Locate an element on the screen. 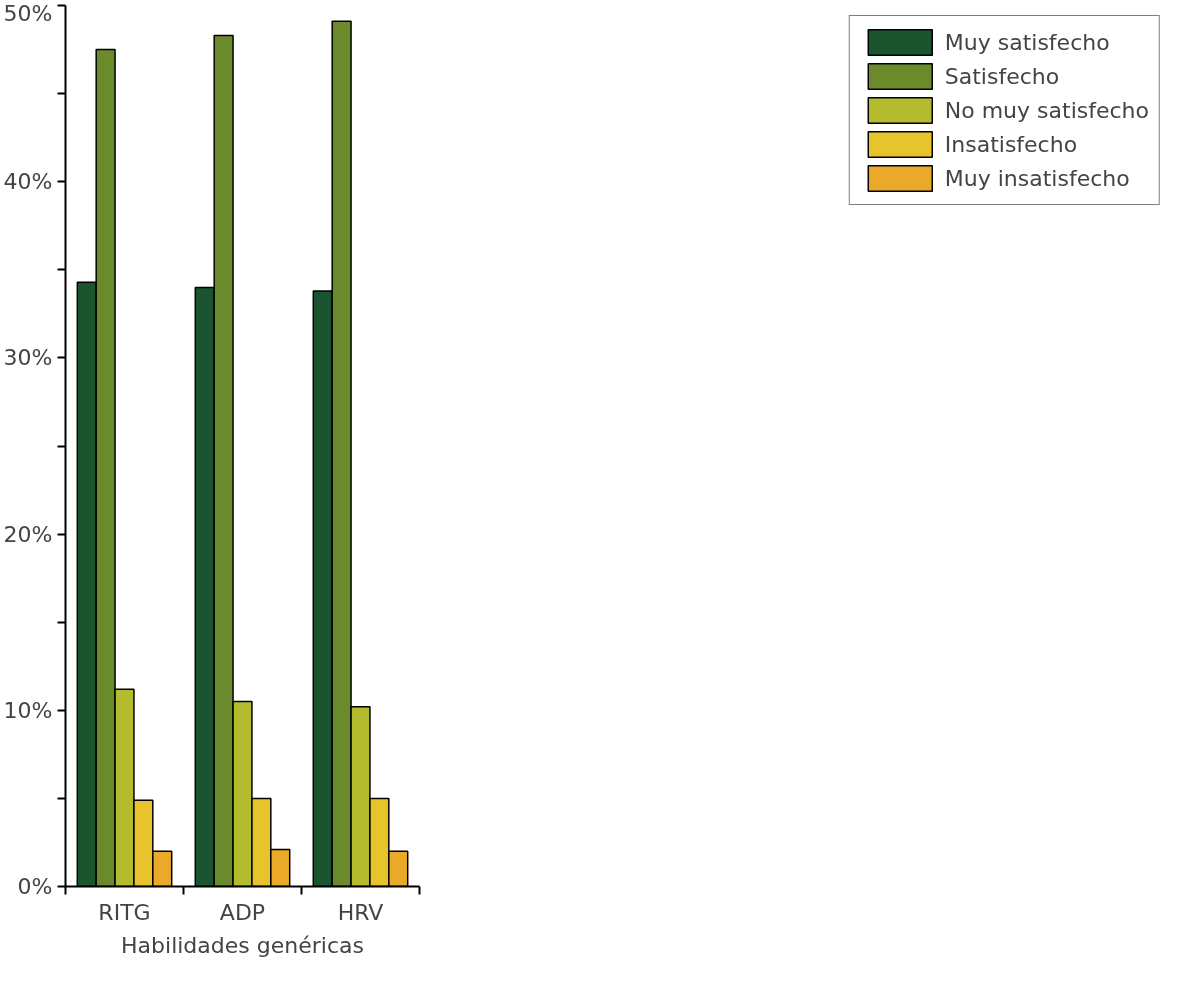 Image resolution: width=1183 pixels, height=992 pixels. x-tick-label: ADP is located at coordinates (242, 912).